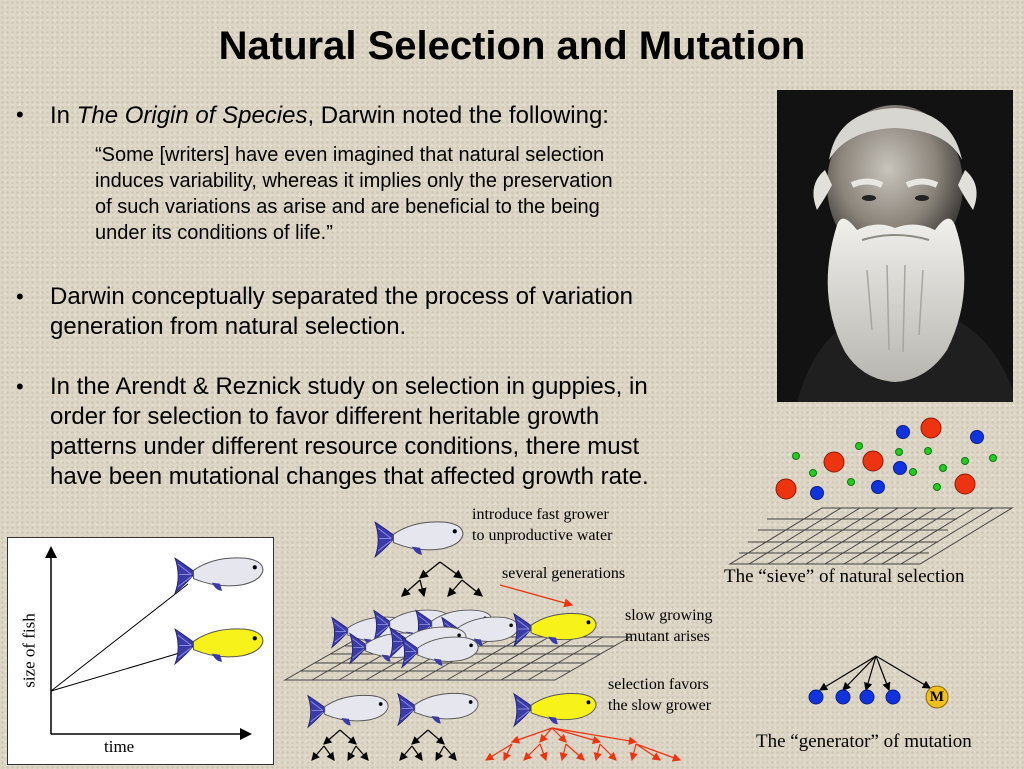 The height and width of the screenshot is (769, 1024). I want to click on generations-label: several generations, so click(564, 573).